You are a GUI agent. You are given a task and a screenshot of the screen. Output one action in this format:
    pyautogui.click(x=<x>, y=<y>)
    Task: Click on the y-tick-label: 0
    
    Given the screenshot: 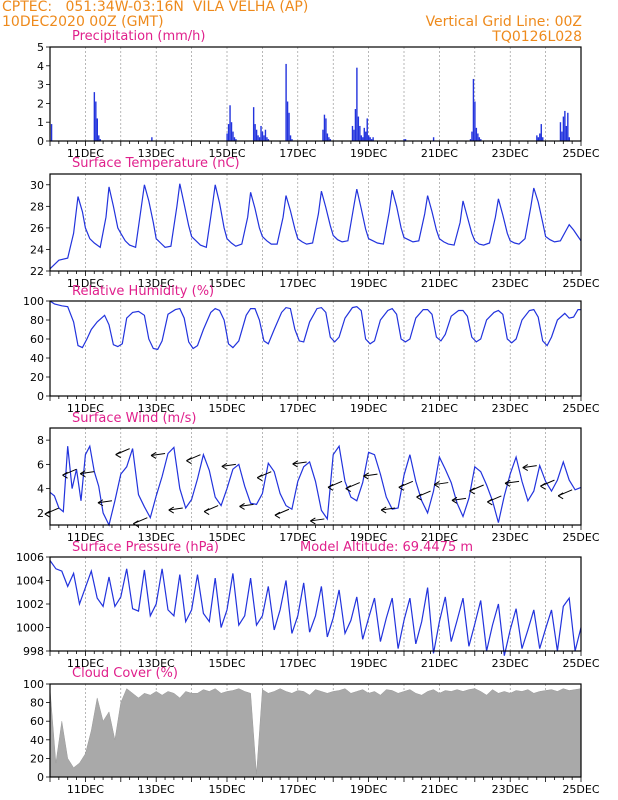 What is the action you would take?
    pyautogui.click(x=40, y=396)
    